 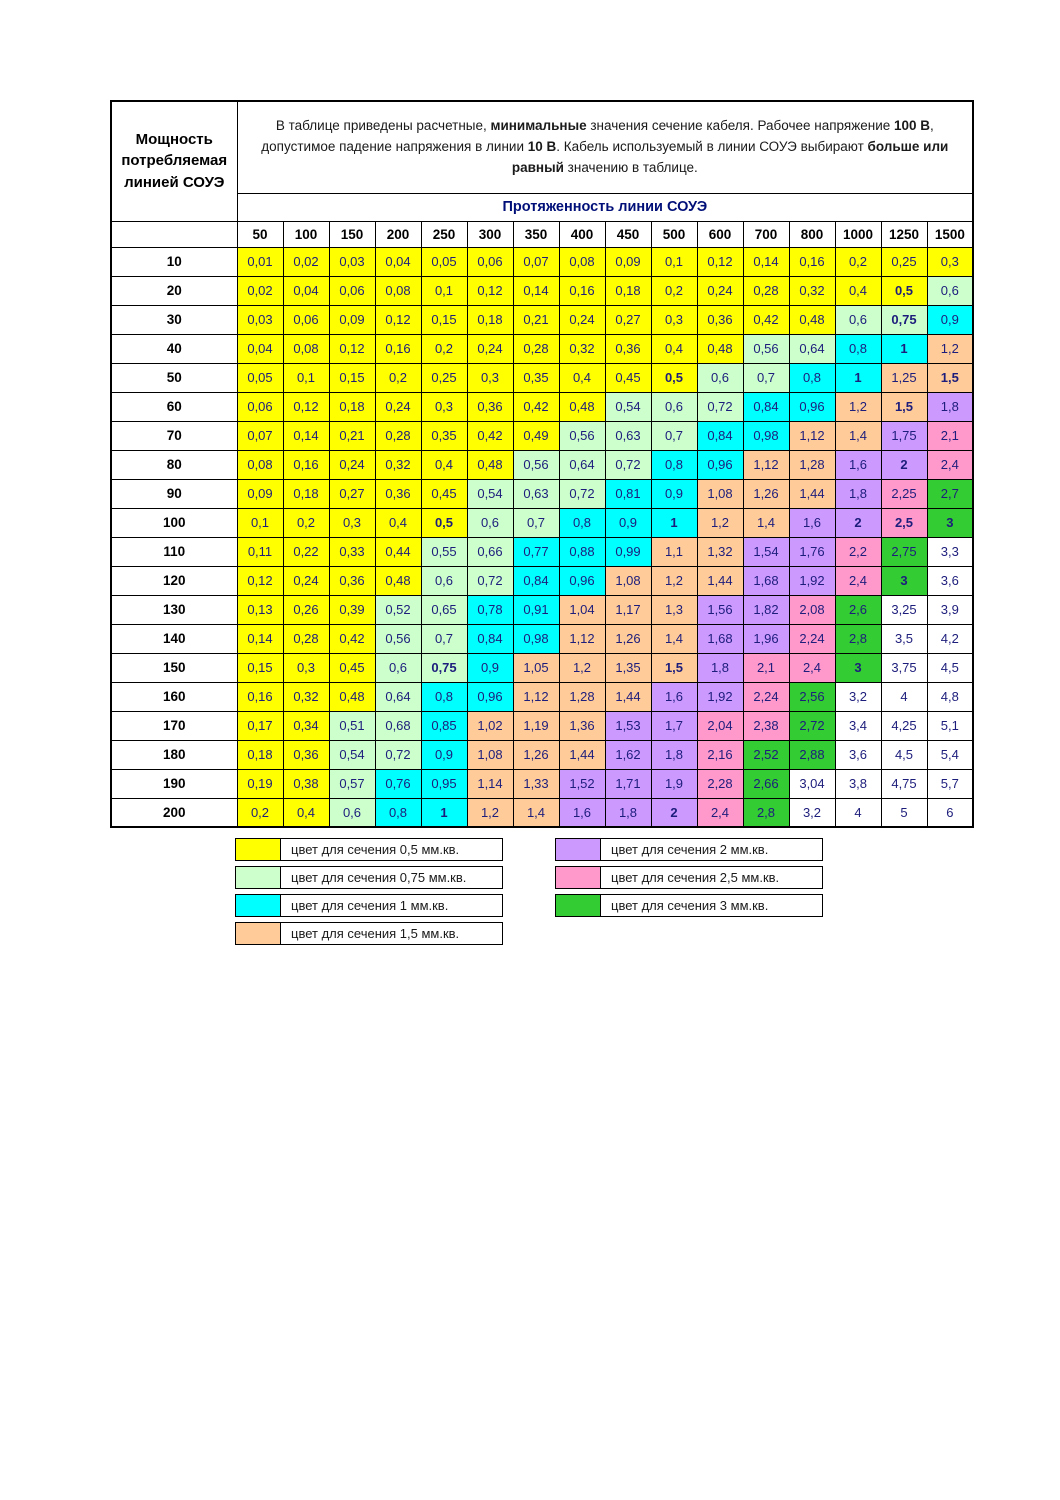 I want to click on value-cell: 0,91, so click(x=536, y=609).